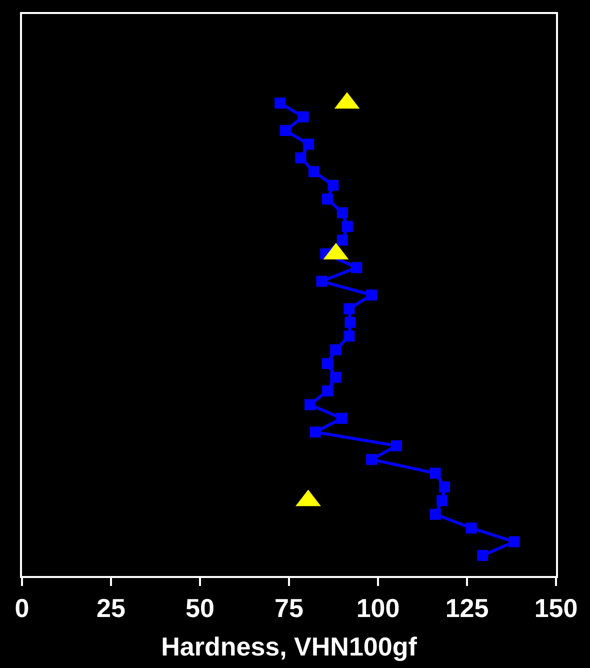  I want to click on x-tick-label: 25, so click(111, 608).